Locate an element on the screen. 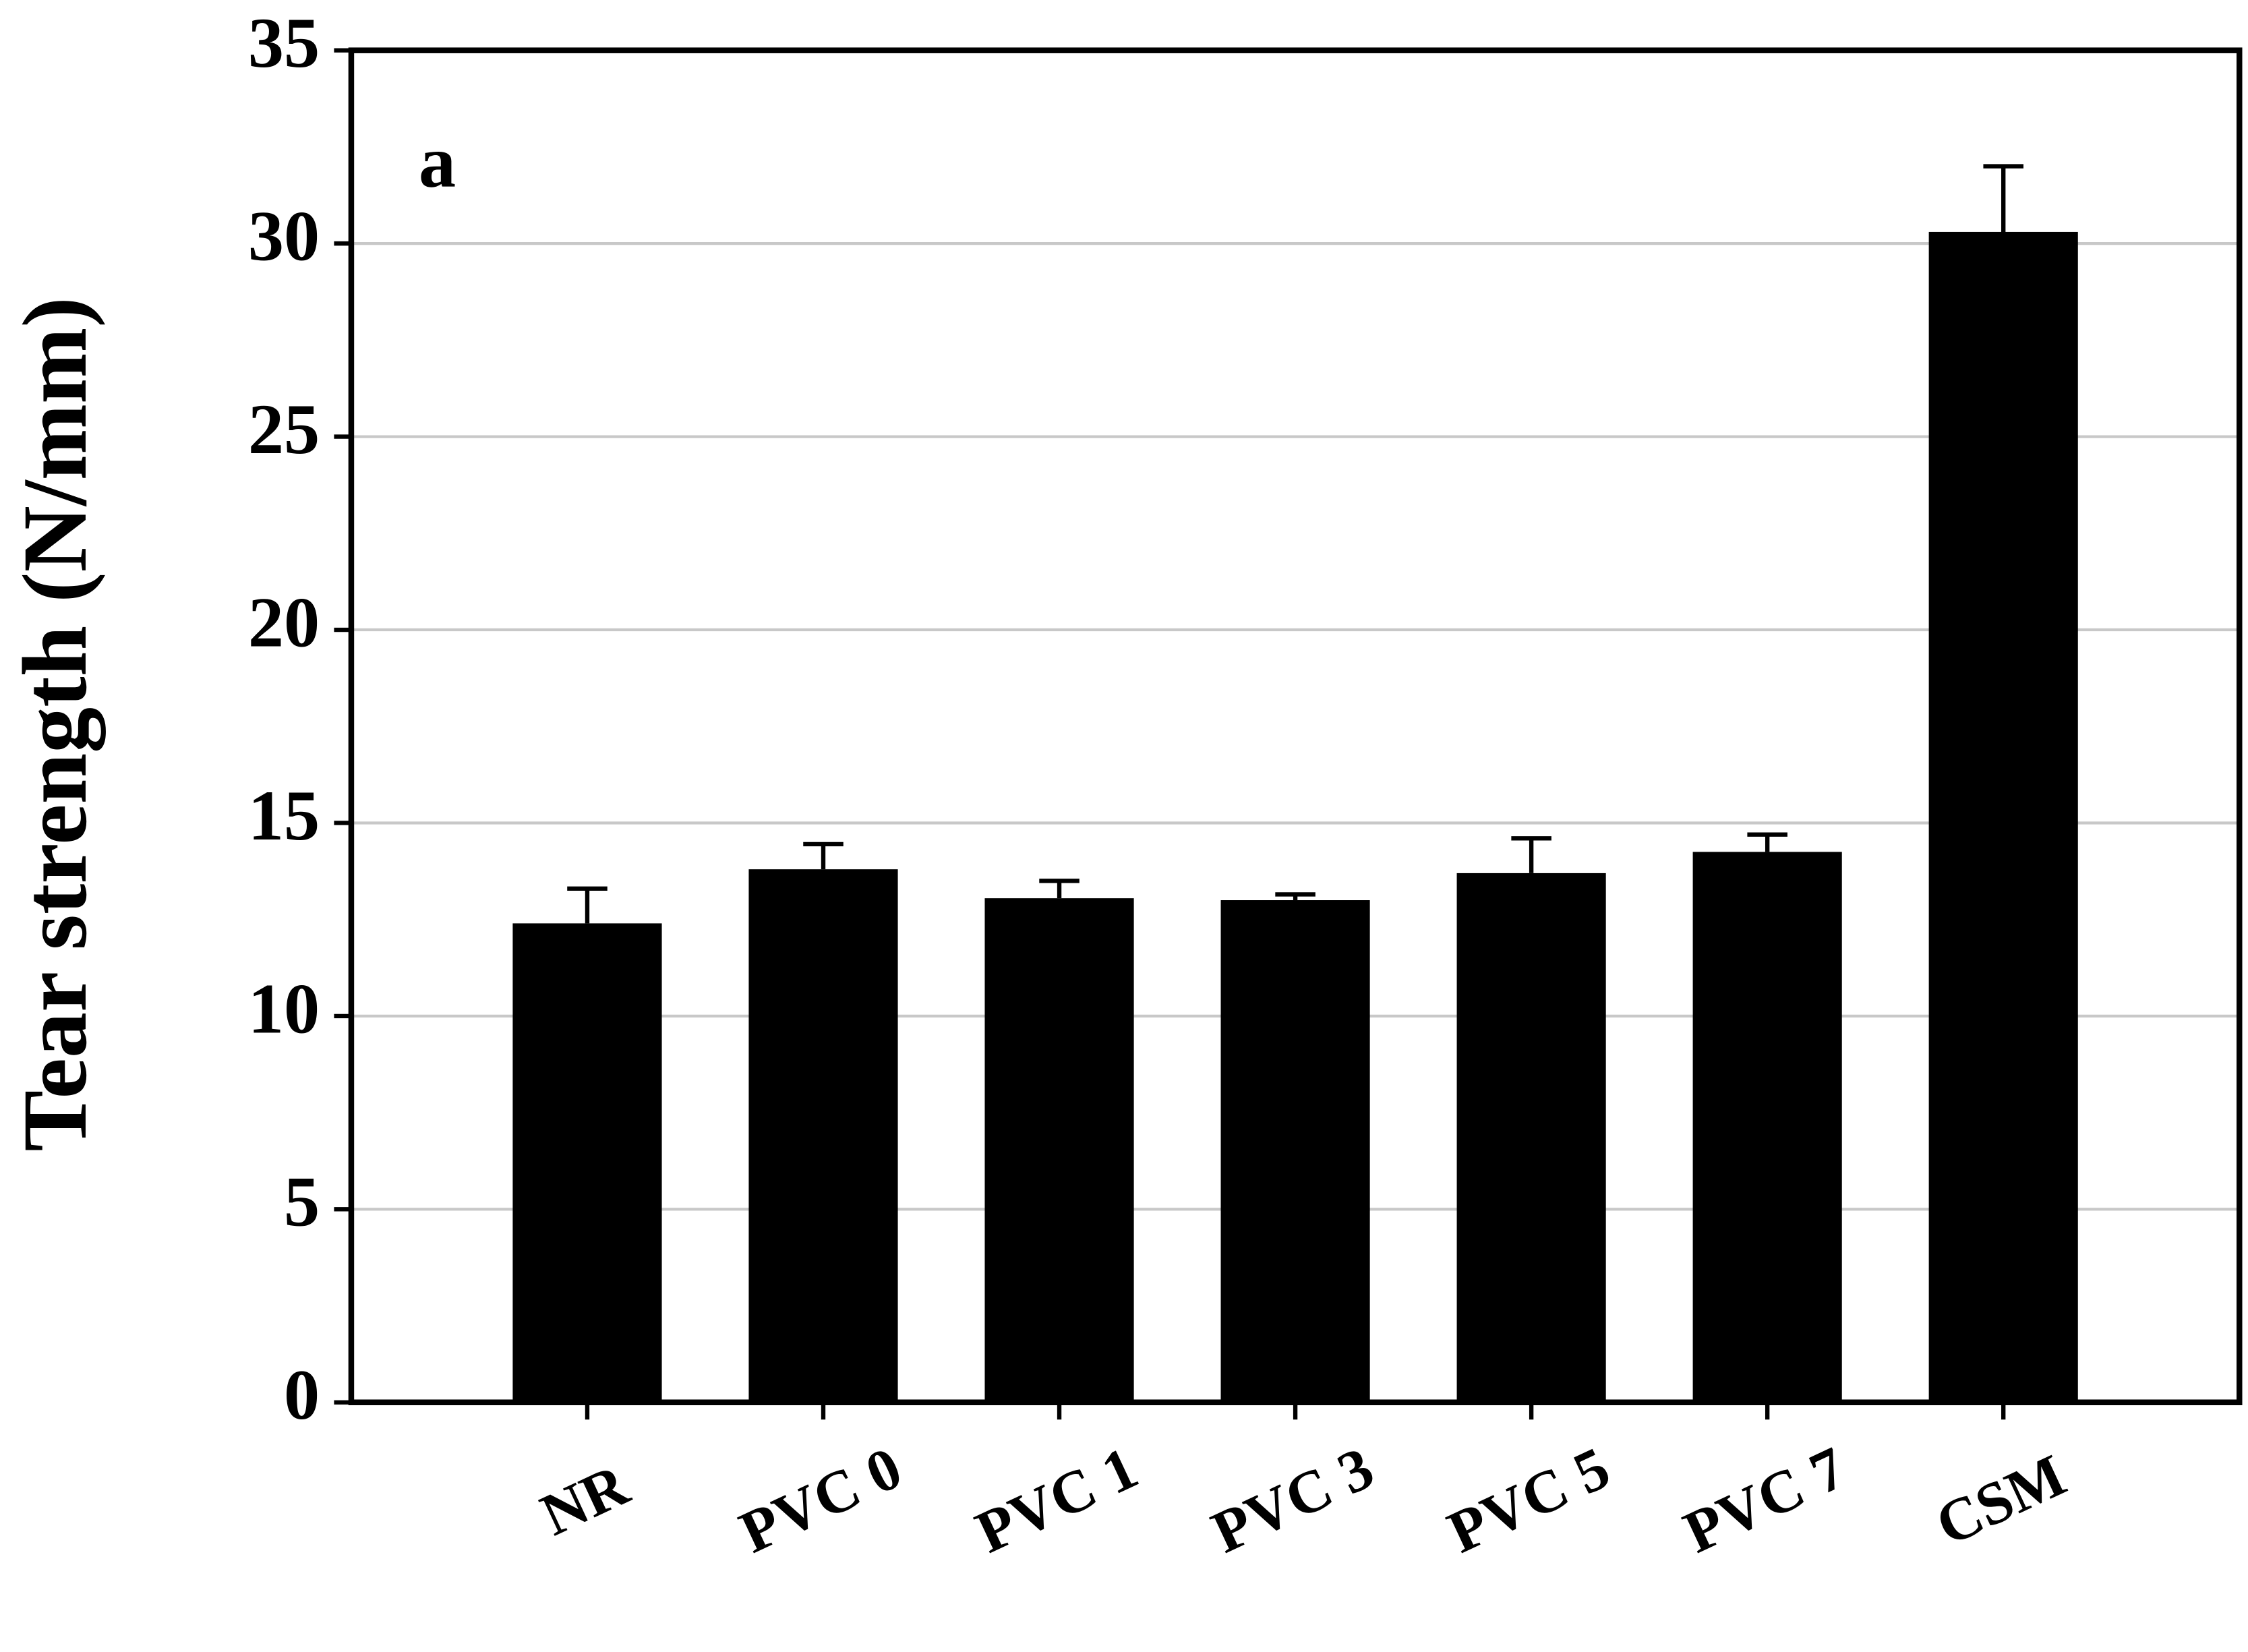 The height and width of the screenshot is (1652, 2248). x-tick-label: PVC 7 is located at coordinates (1765, 1500).